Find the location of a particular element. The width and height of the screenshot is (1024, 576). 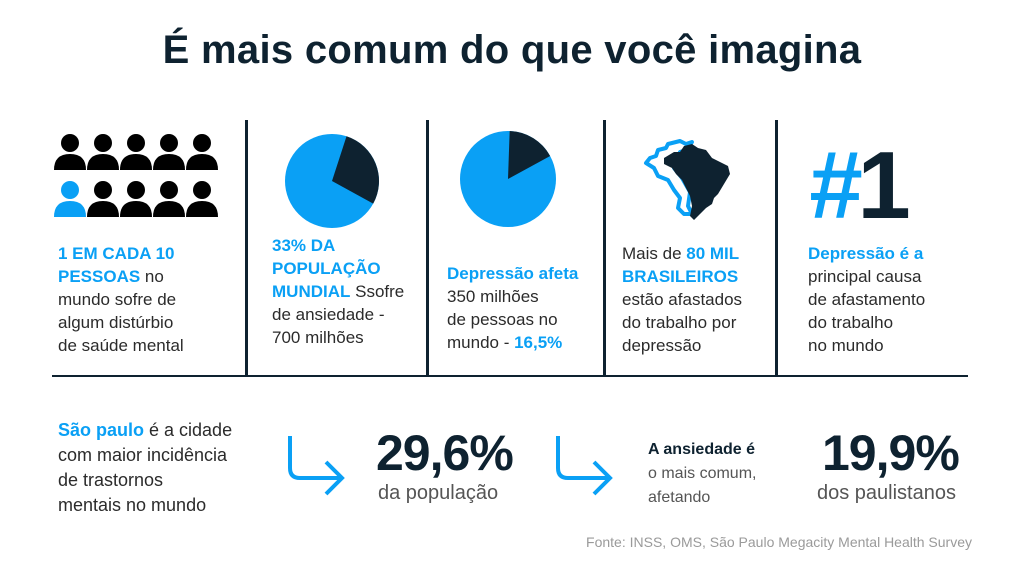

text-line: 700 milhões is located at coordinates (318, 337).